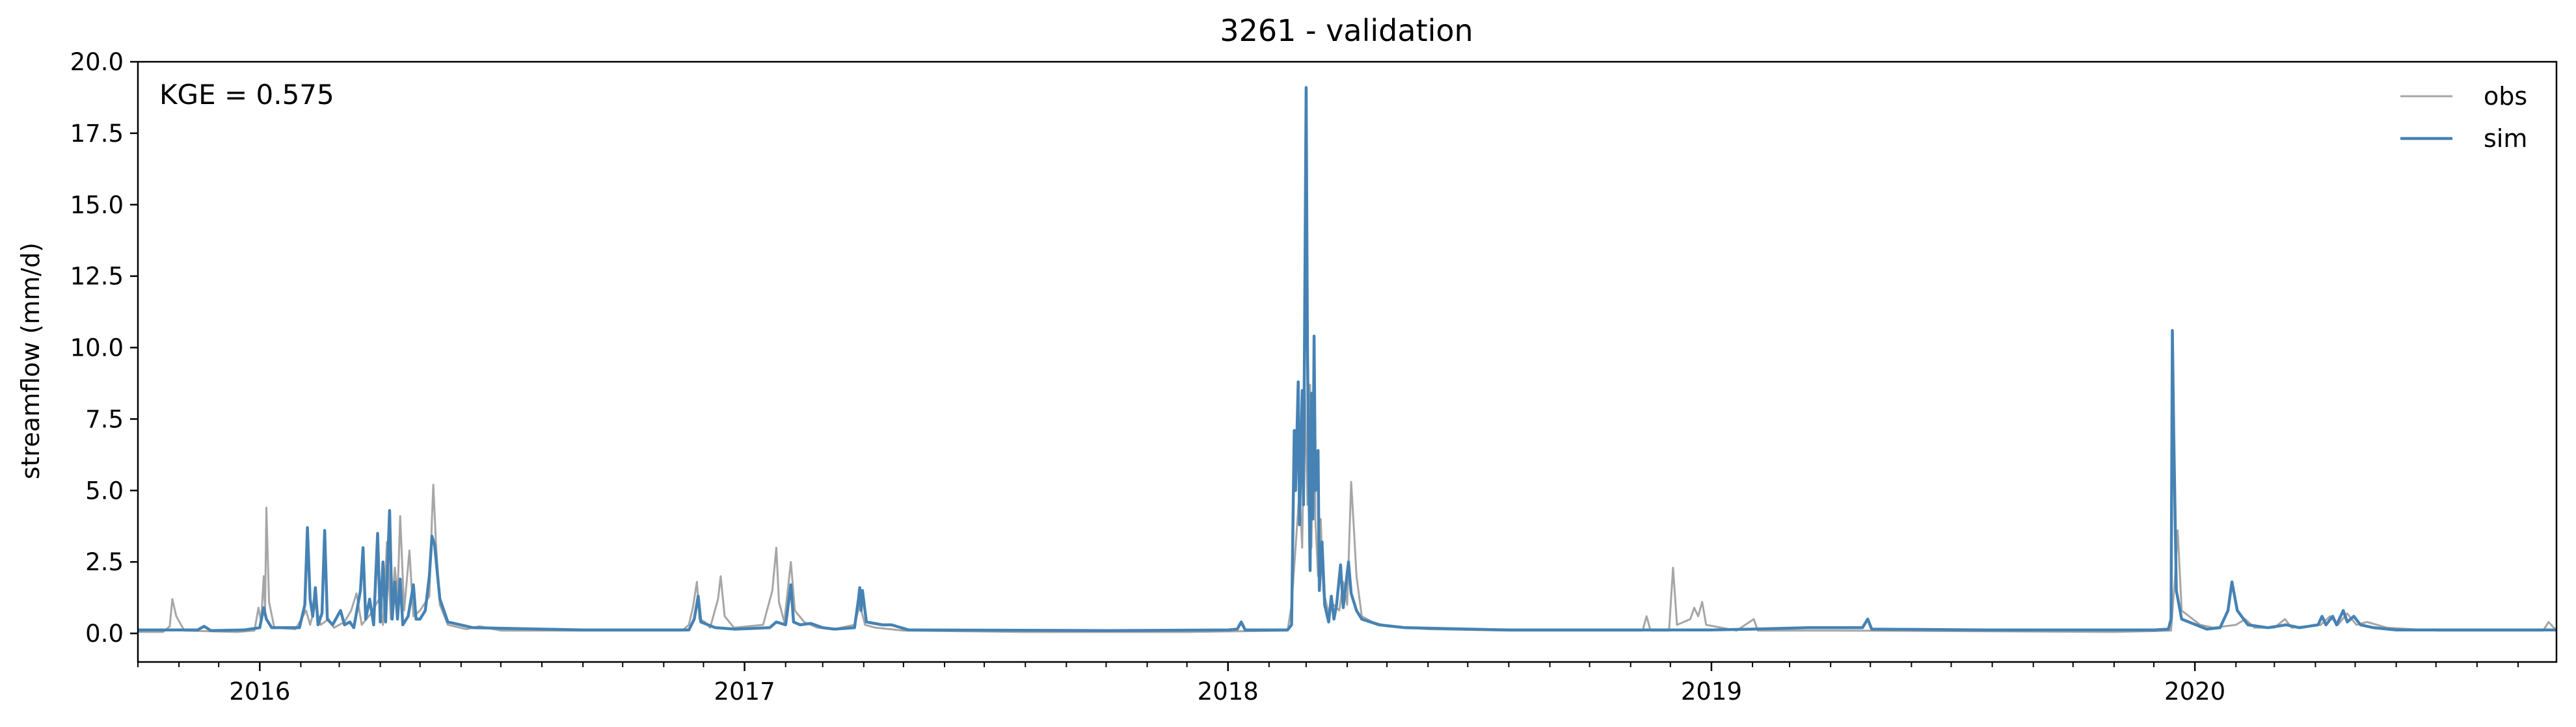 This screenshot has width=2576, height=727. I want to click on legend-label-obs: obs, so click(2505, 96).